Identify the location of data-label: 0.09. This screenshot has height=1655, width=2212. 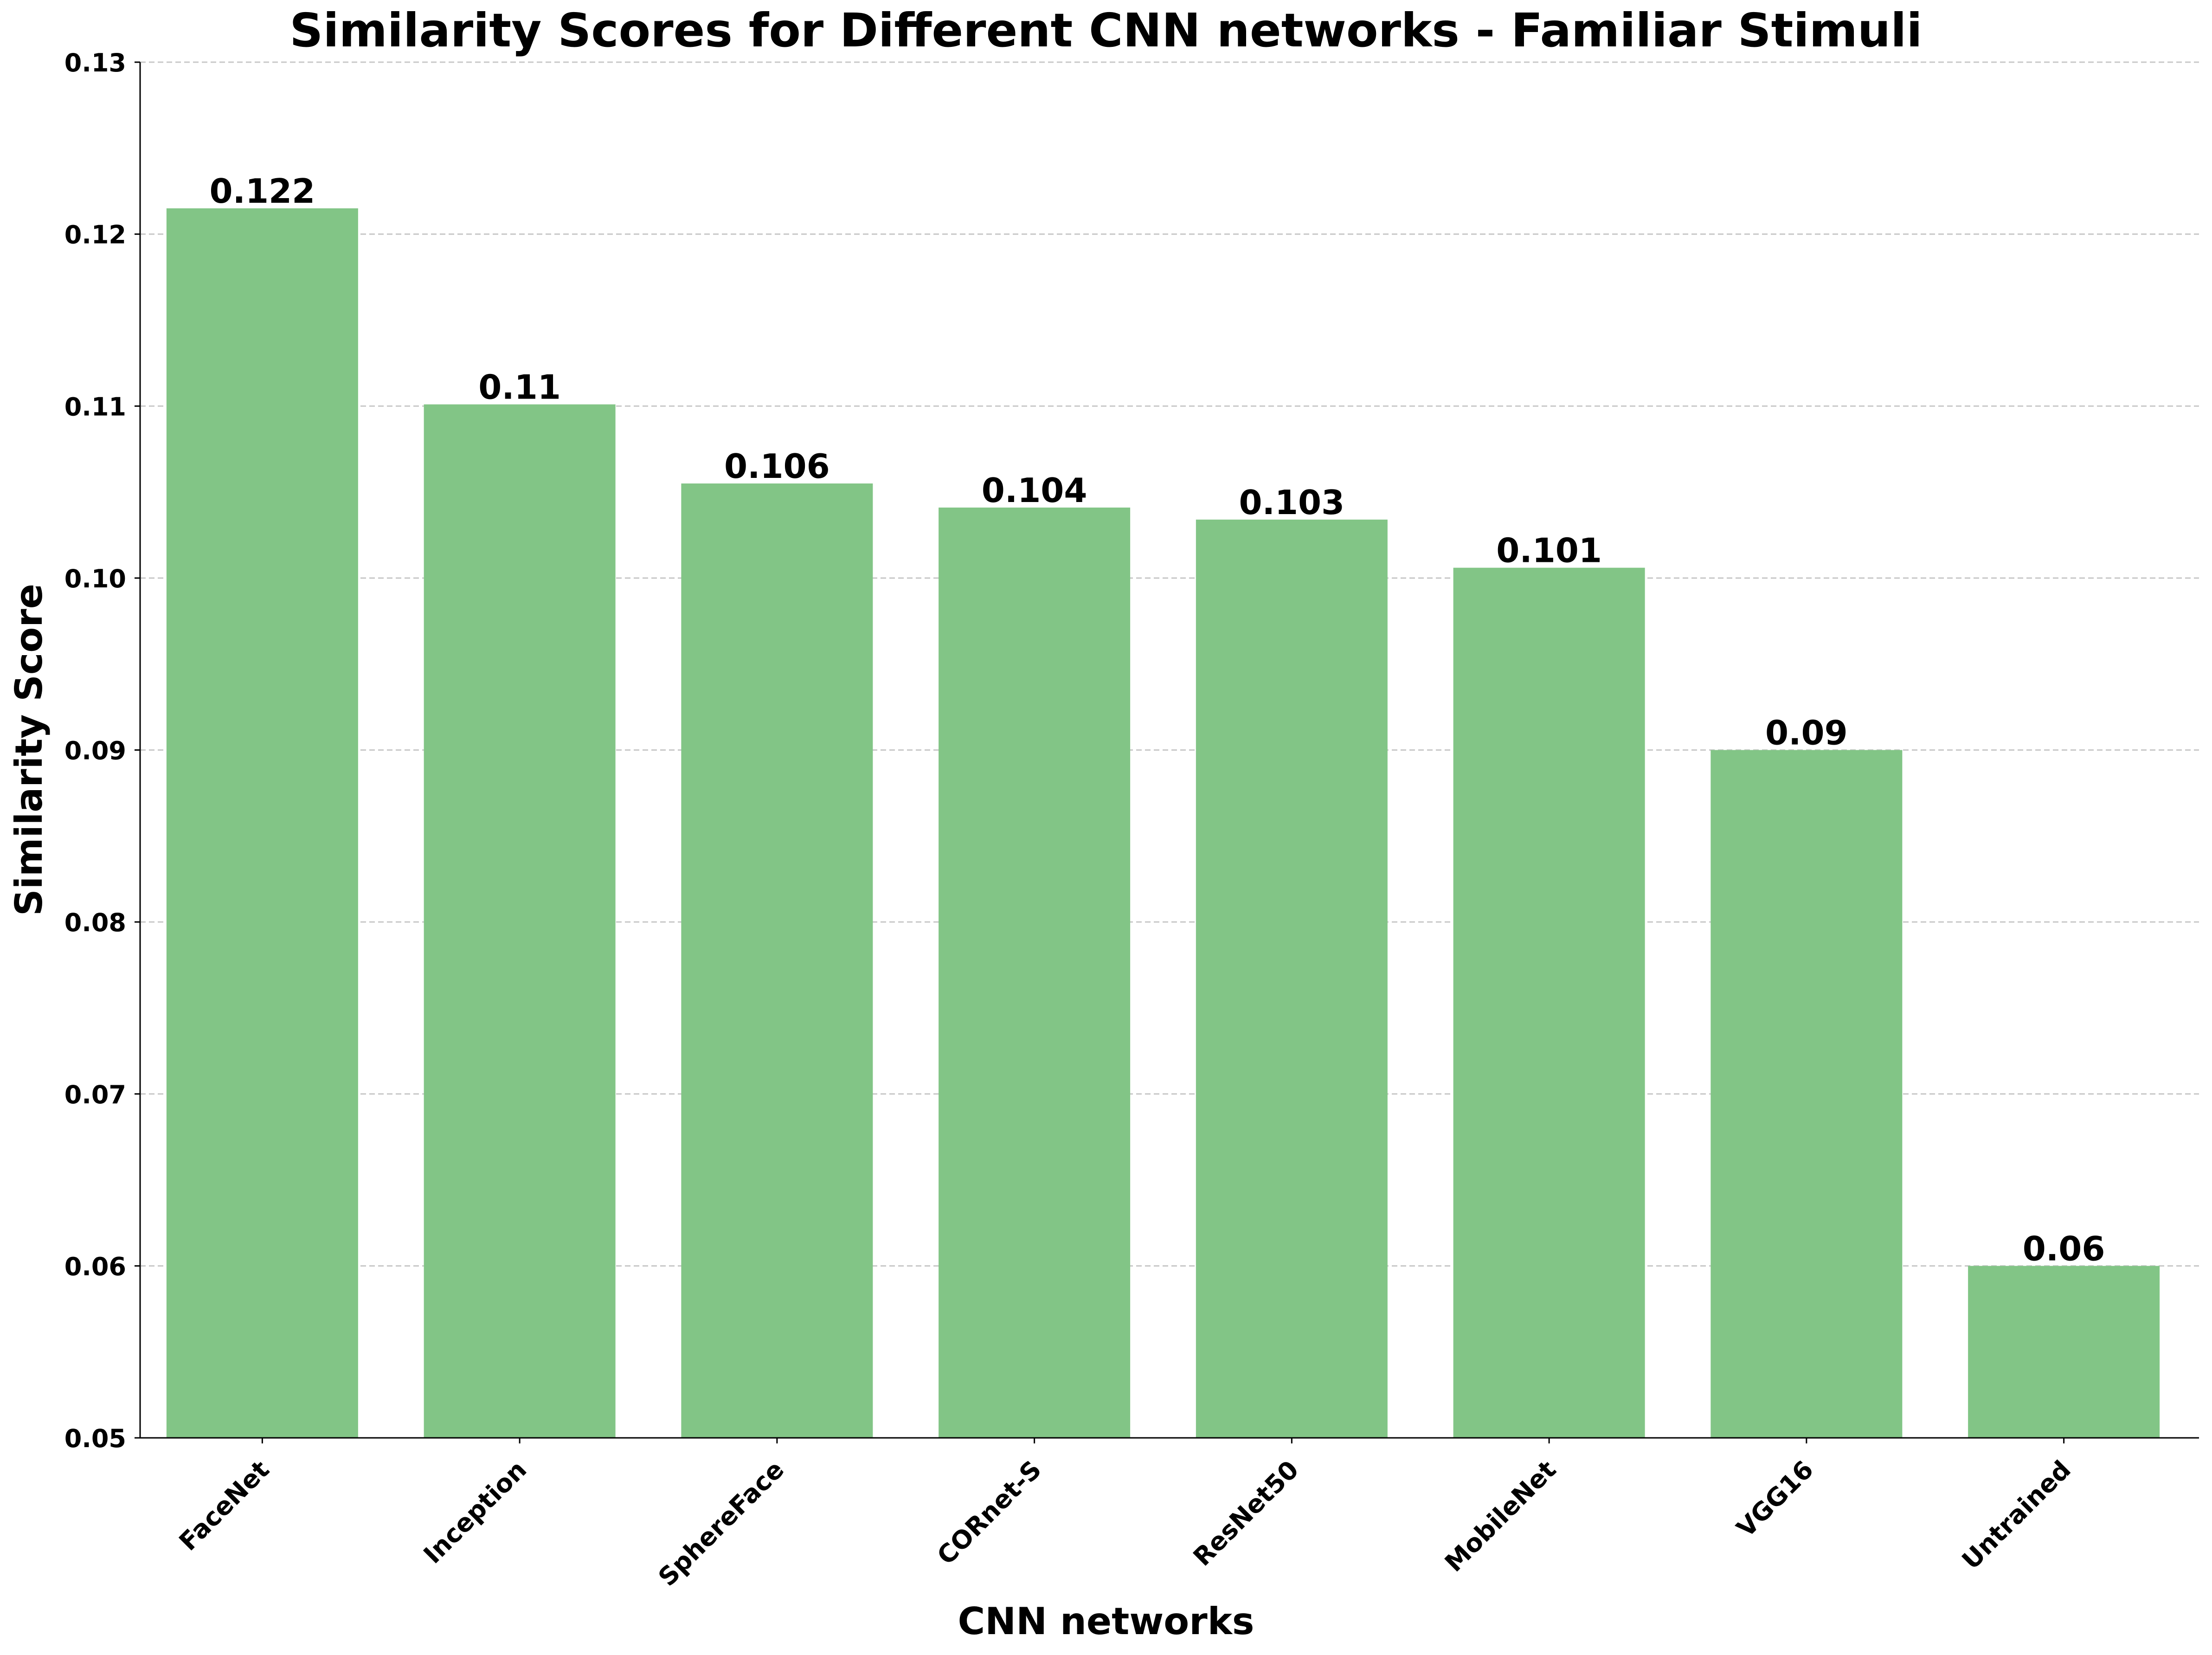
(1806, 733).